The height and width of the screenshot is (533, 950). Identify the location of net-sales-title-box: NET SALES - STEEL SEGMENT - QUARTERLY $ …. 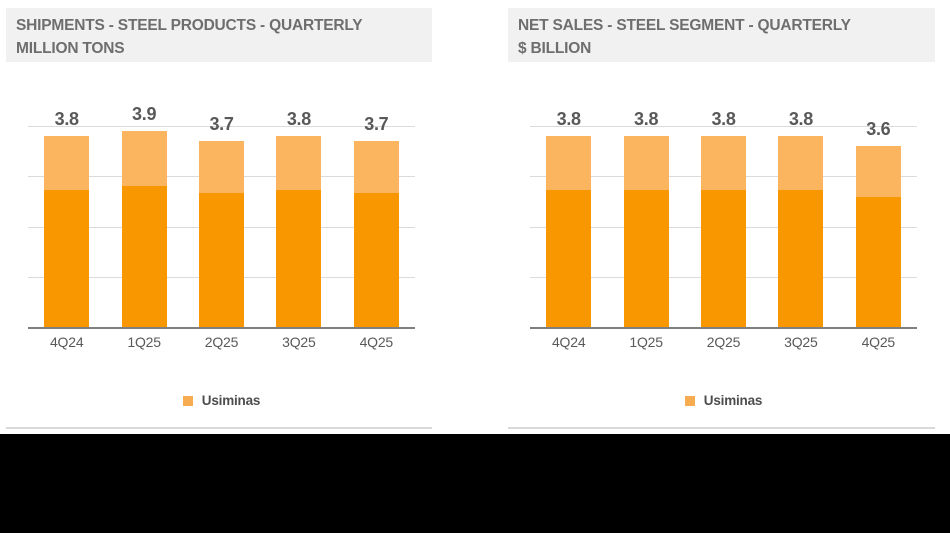
(721, 35).